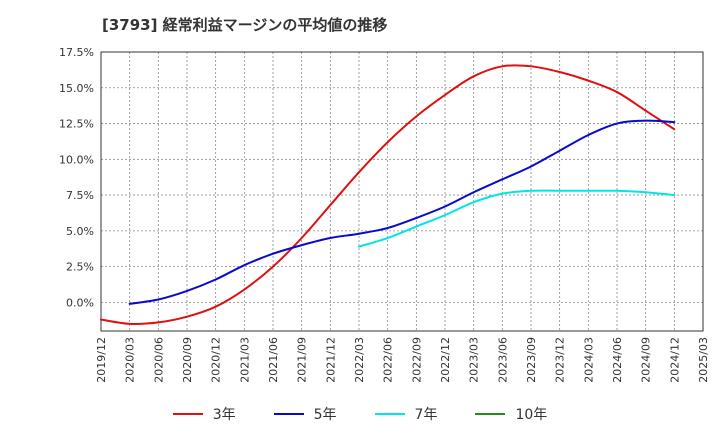 The height and width of the screenshot is (440, 720). I want to click on x-tick-label: 2021/03, so click(244, 360).